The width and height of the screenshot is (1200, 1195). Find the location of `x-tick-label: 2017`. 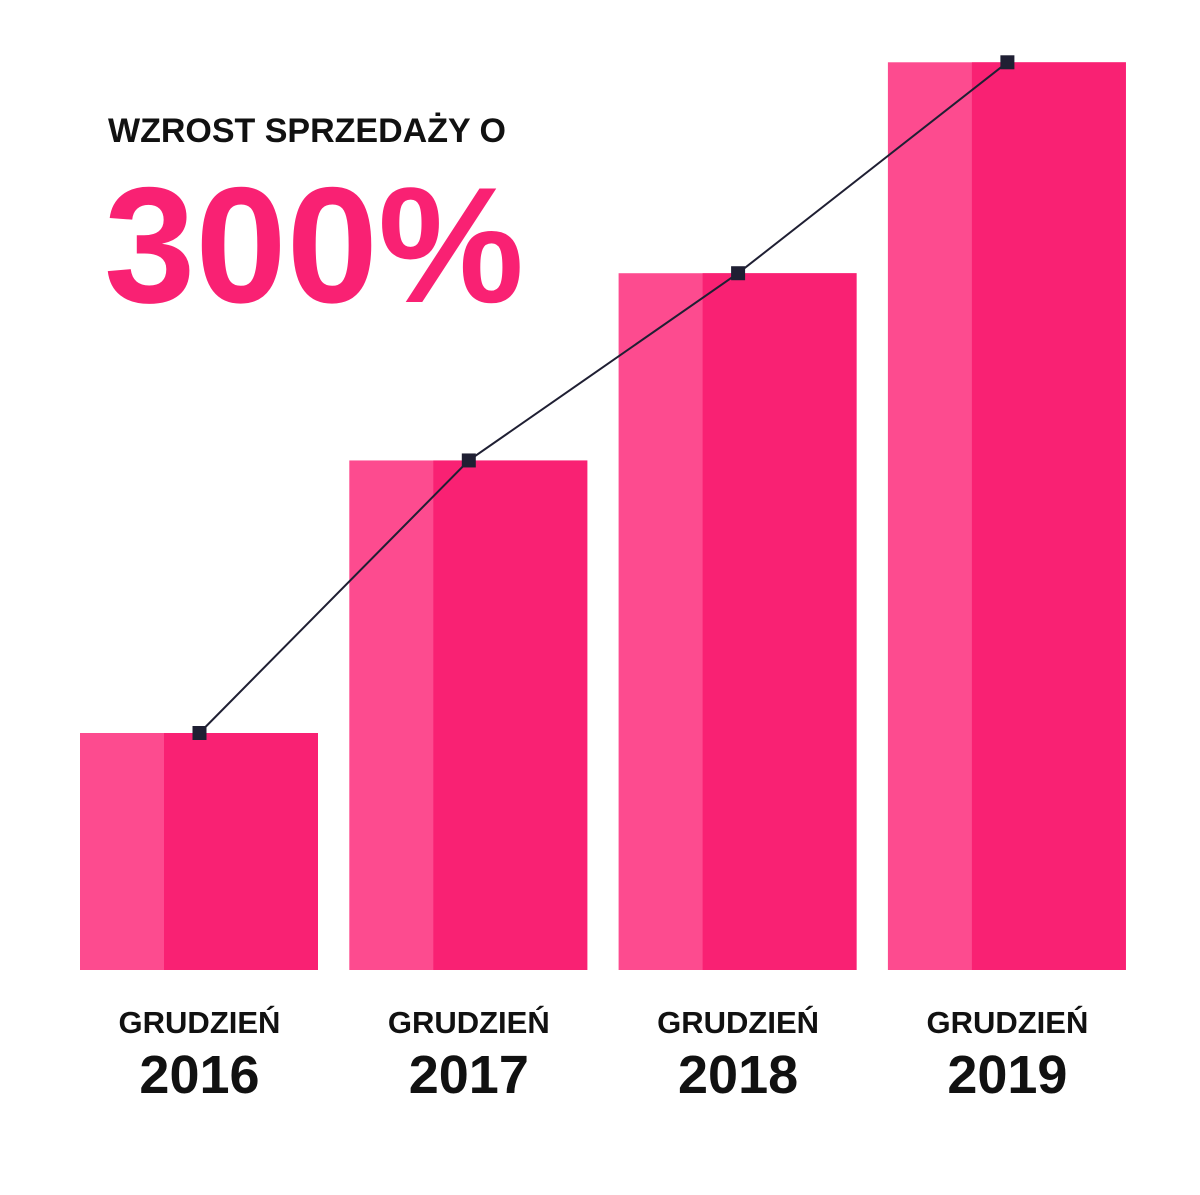

x-tick-label: 2017 is located at coordinates (469, 1075).